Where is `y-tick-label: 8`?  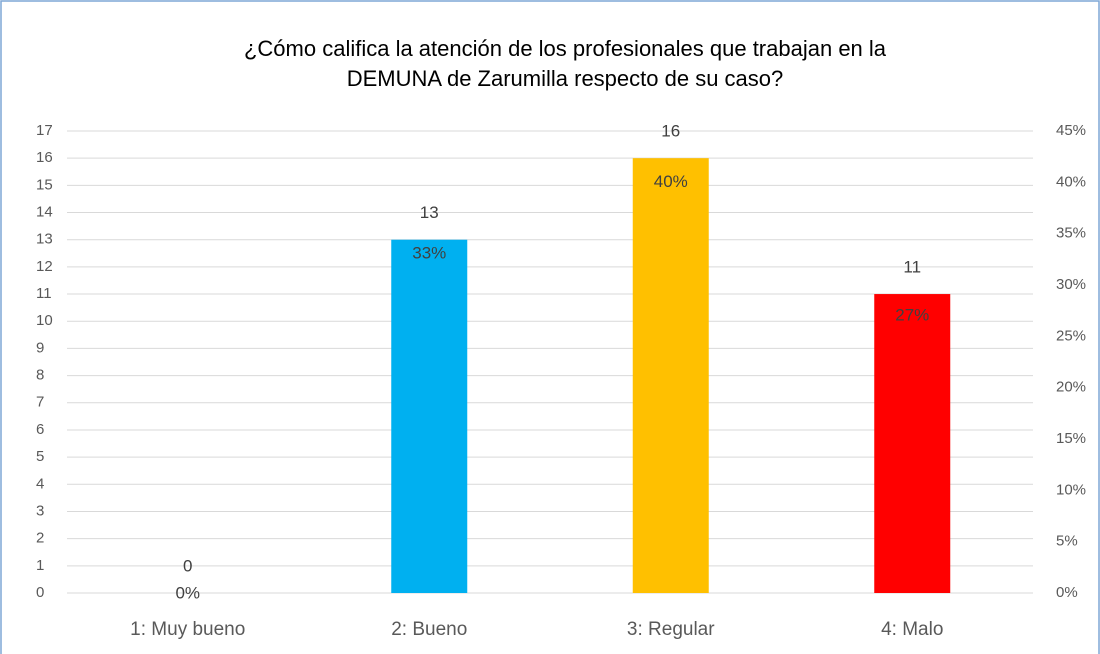 y-tick-label: 8 is located at coordinates (40, 375).